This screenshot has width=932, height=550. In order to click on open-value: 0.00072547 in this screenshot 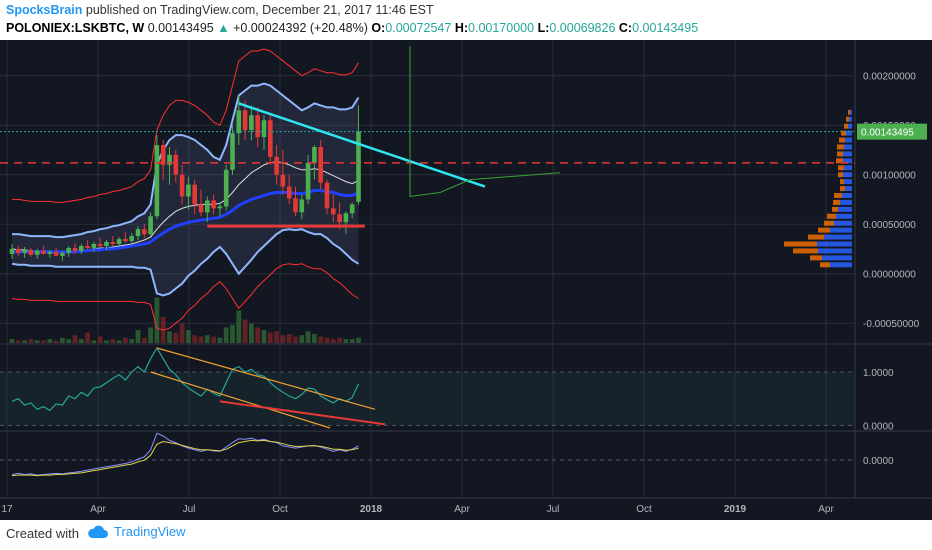, I will do `click(418, 28)`.